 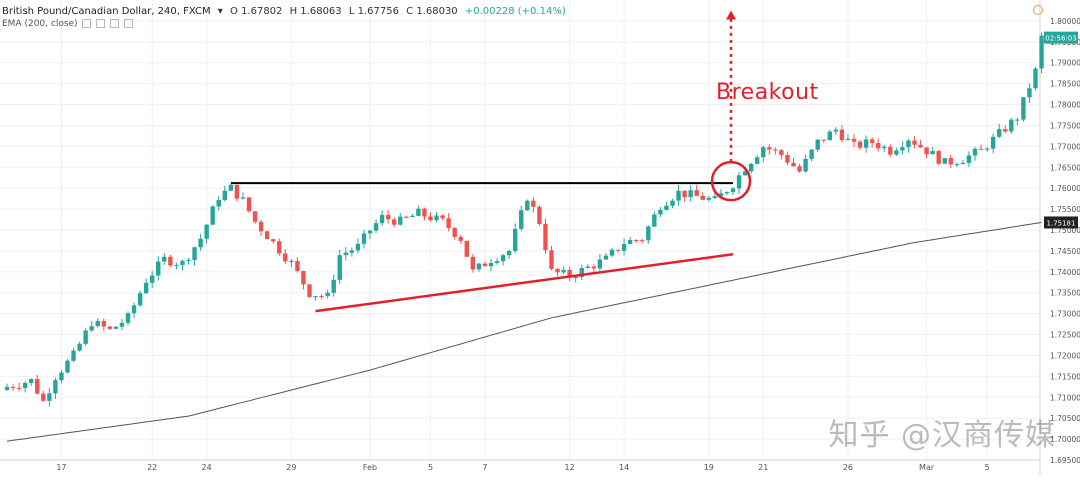 I want to click on x-tick-label: 21, so click(x=763, y=467).